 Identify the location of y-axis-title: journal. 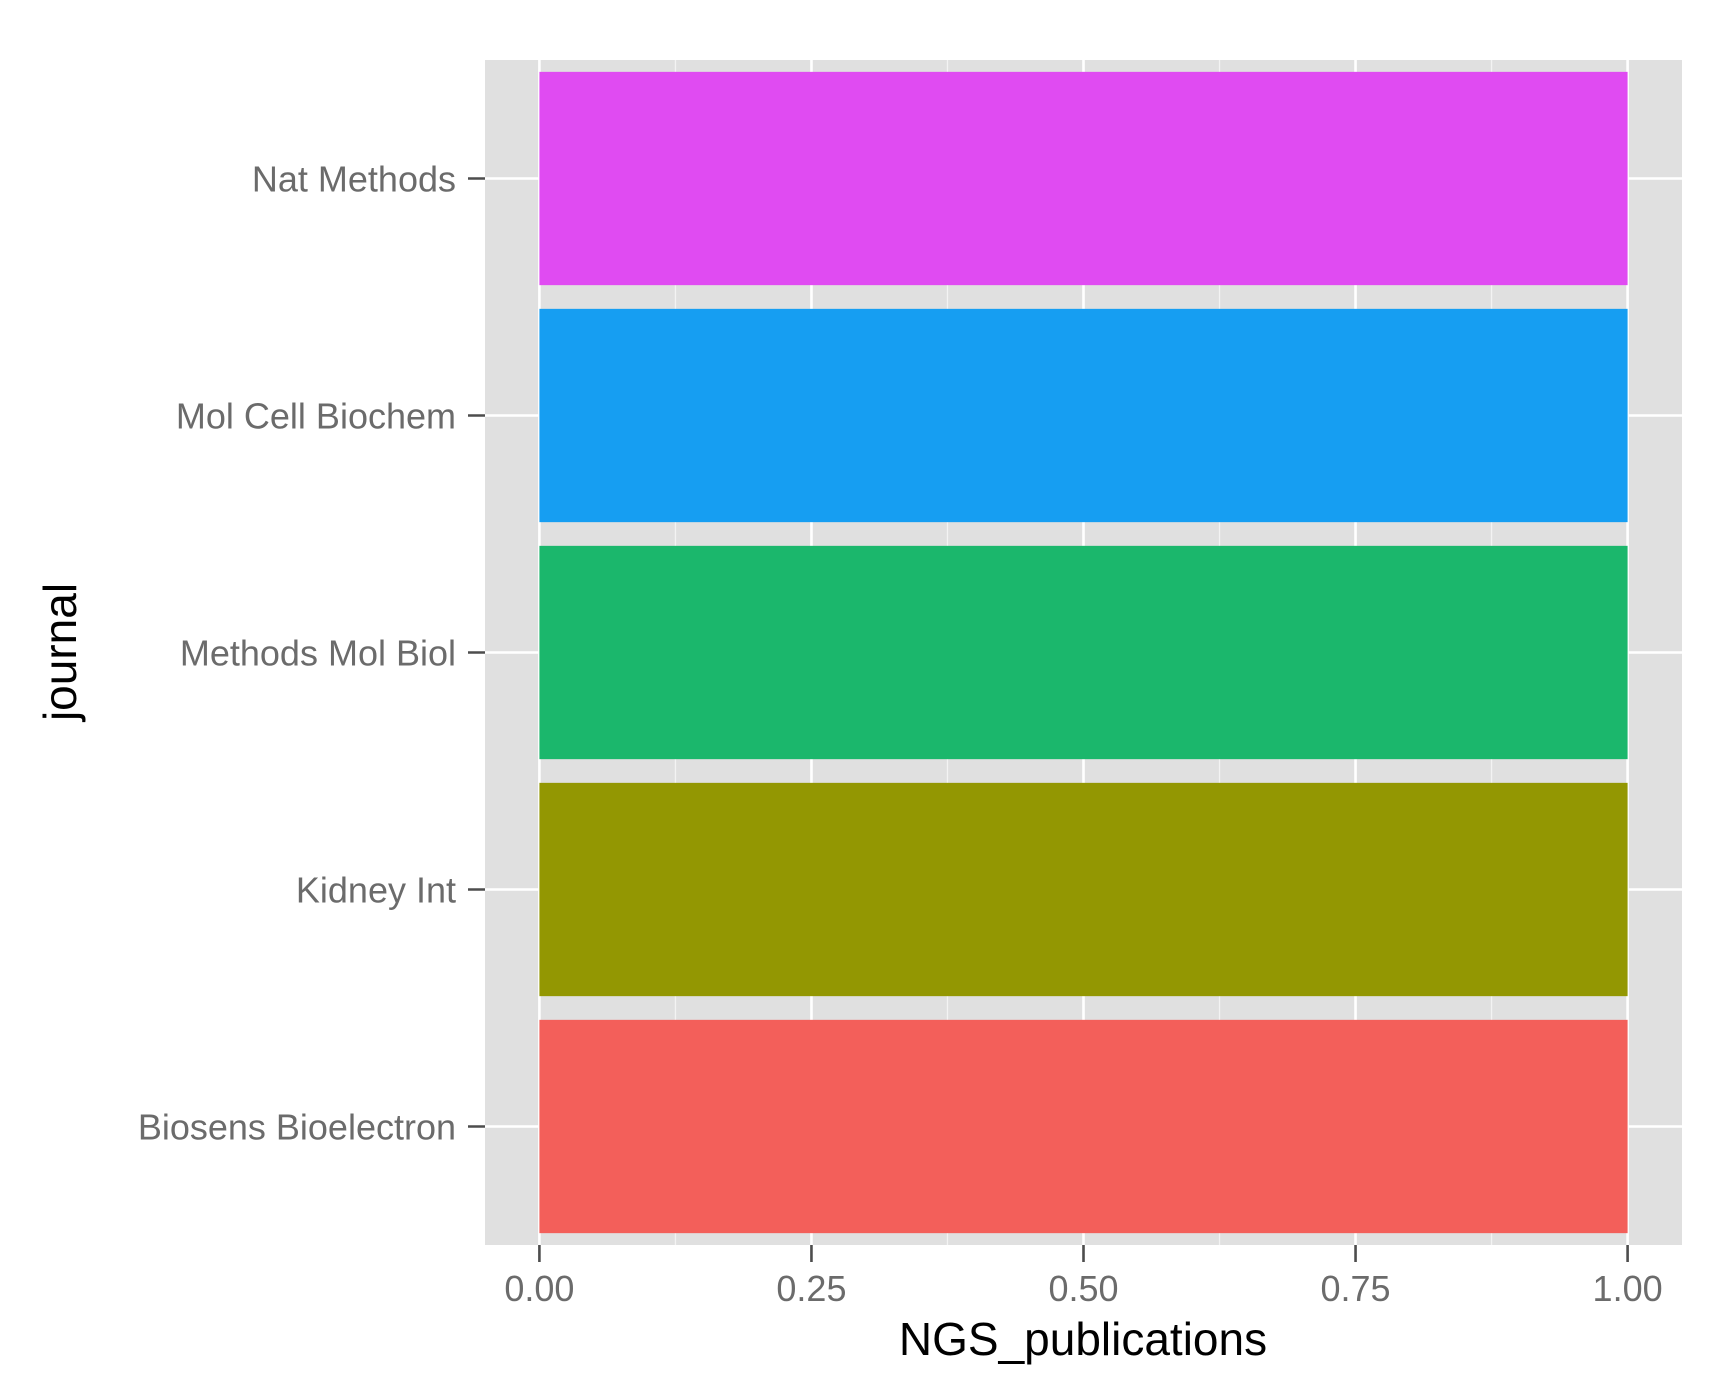
(60, 653).